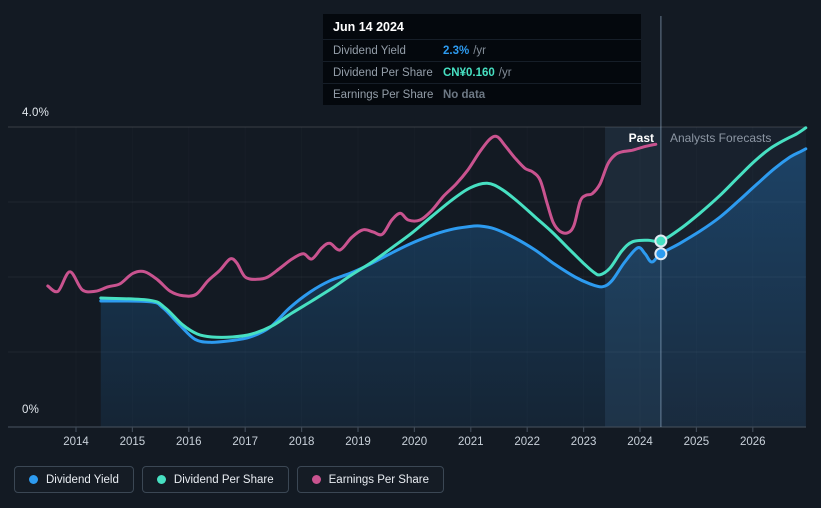  I want to click on legend-item-dividend-per-share: Dividend Per Share, so click(215, 479).